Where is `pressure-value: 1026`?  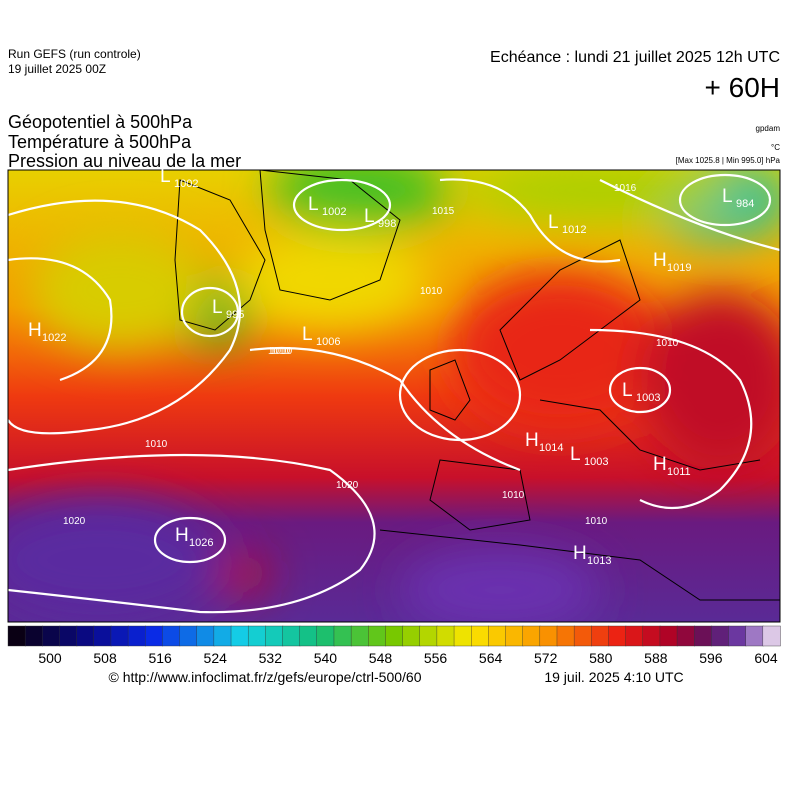
pressure-value: 1026 is located at coordinates (201, 543).